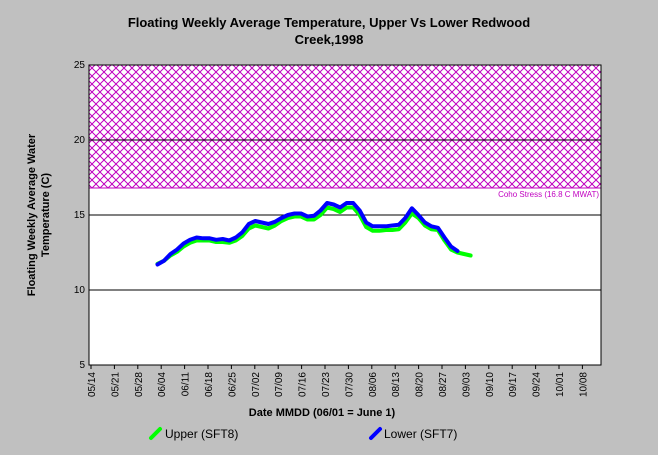 The image size is (658, 455). What do you see at coordinates (326, 384) in the screenshot?
I see `x-tick-label: 07/23` at bounding box center [326, 384].